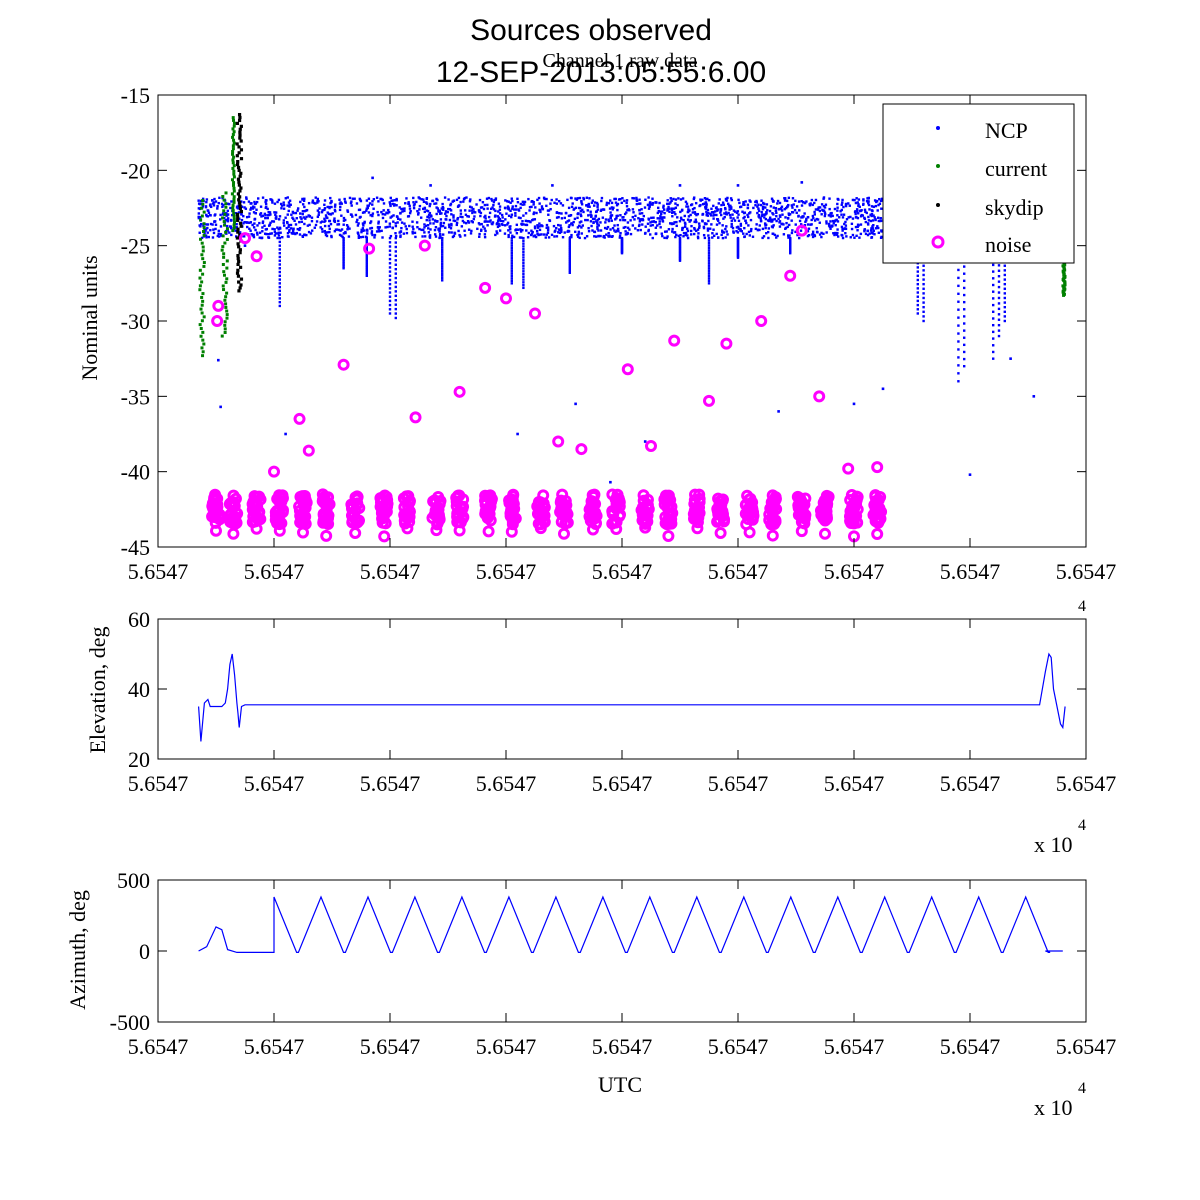  I want to click on panel1-exponent-power: 4, so click(1082, 606).